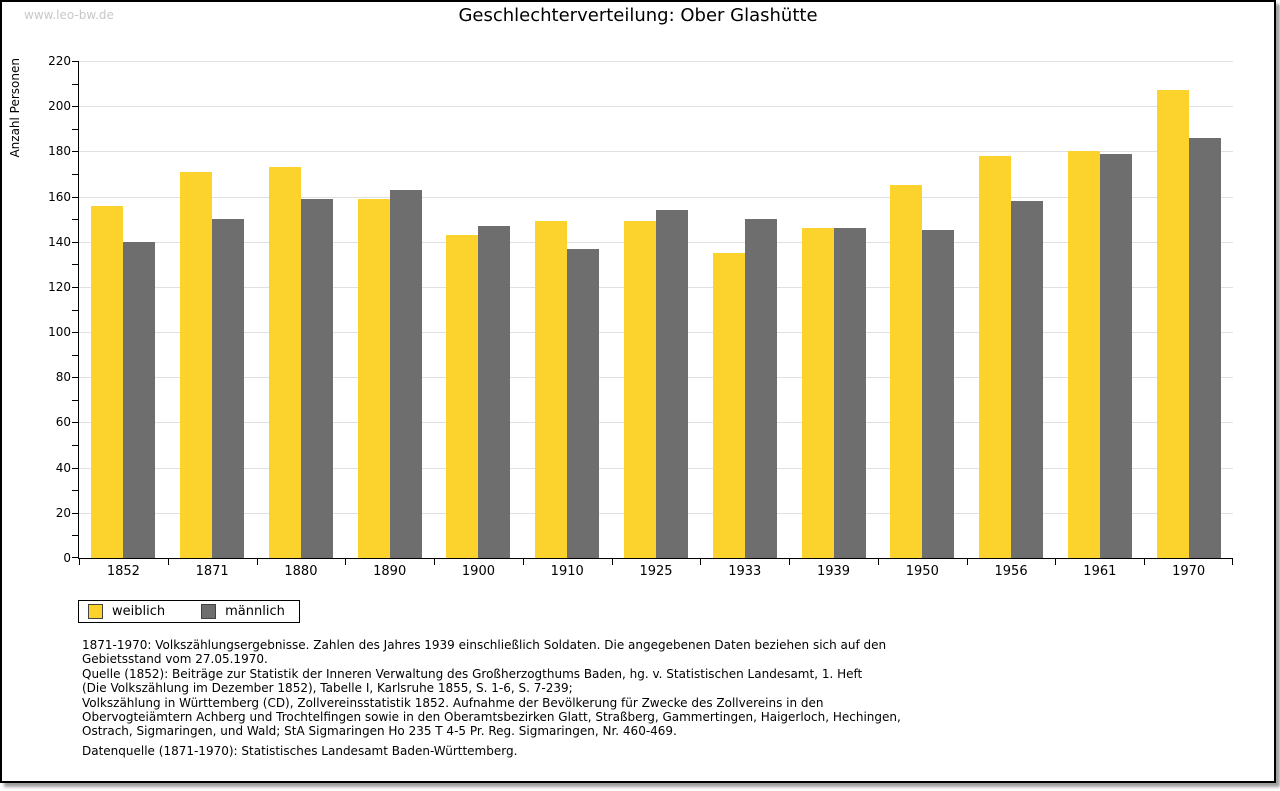 This screenshot has width=1280, height=791. I want to click on y-axis-tick-label: 60, so click(63, 422).